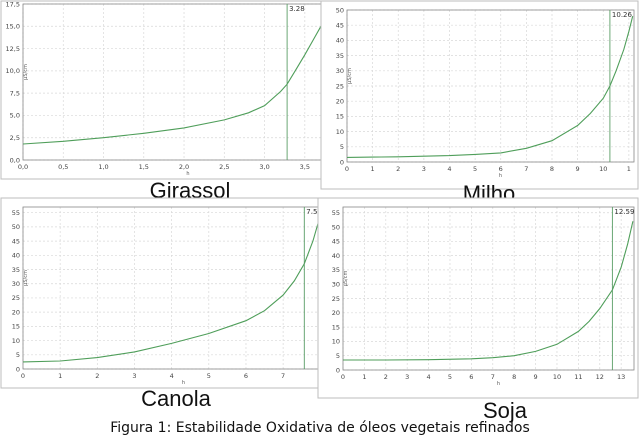  What do you see at coordinates (505, 410) in the screenshot?
I see `oil-name-soja: Soja` at bounding box center [505, 410].